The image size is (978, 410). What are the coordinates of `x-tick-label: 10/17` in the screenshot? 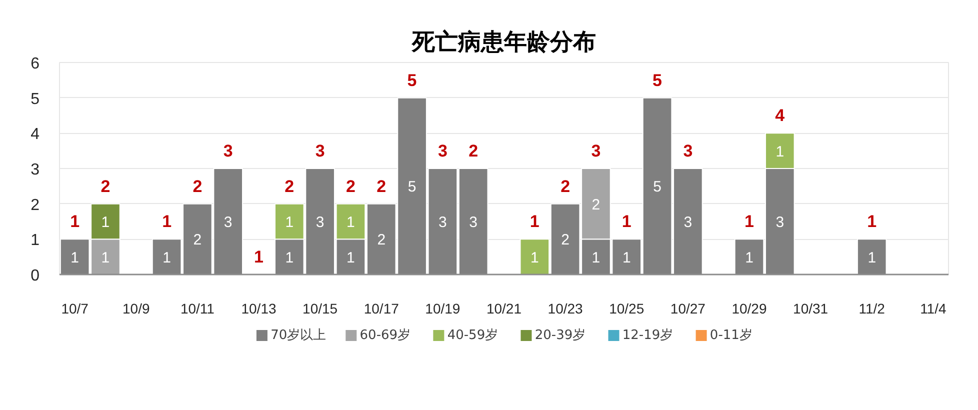 It's located at (382, 308).